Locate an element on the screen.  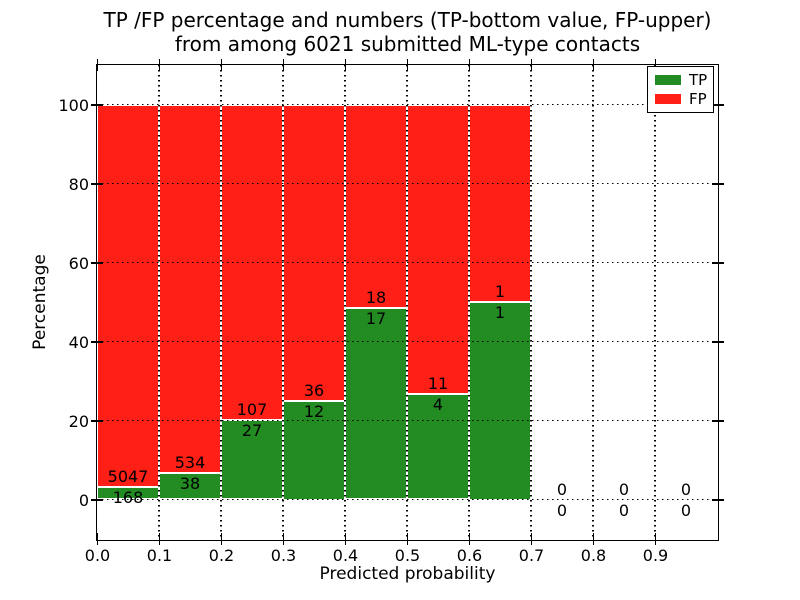
fp-count-label: 534 is located at coordinates (190, 463).